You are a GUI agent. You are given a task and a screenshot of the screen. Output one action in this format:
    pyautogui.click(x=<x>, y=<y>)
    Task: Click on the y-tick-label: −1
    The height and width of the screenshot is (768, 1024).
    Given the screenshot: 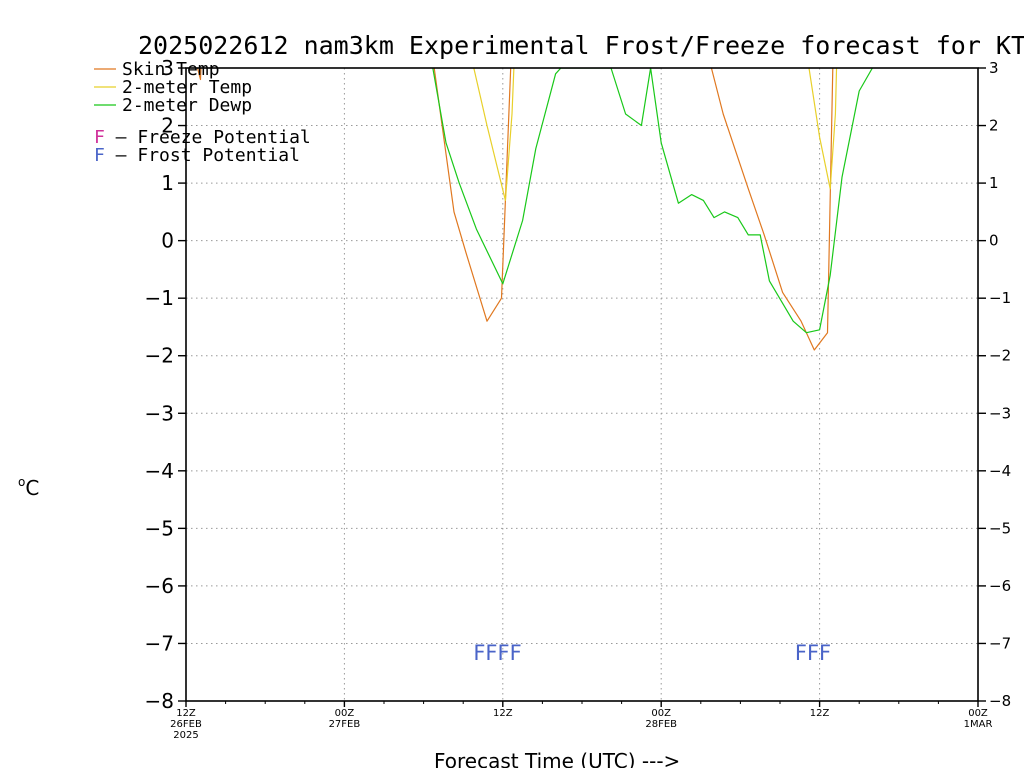 What is the action you would take?
    pyautogui.click(x=159, y=298)
    